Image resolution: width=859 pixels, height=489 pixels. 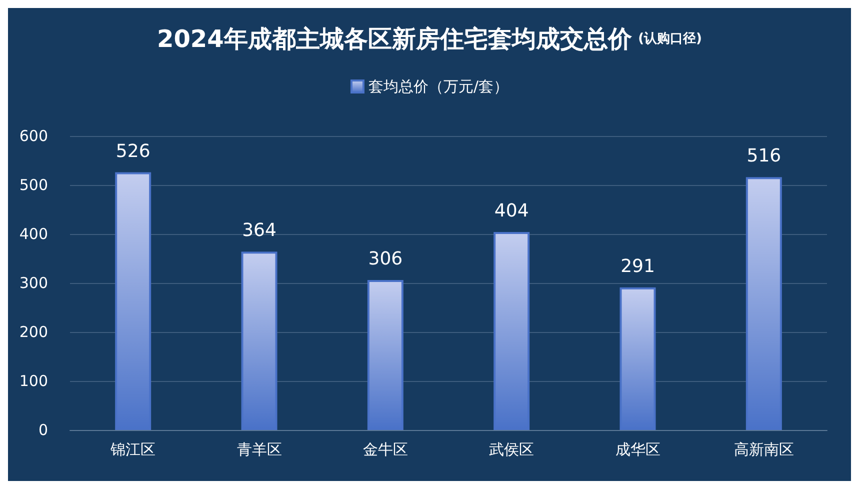 What do you see at coordinates (764, 449) in the screenshot?
I see `x-tick-label: 高新南区` at bounding box center [764, 449].